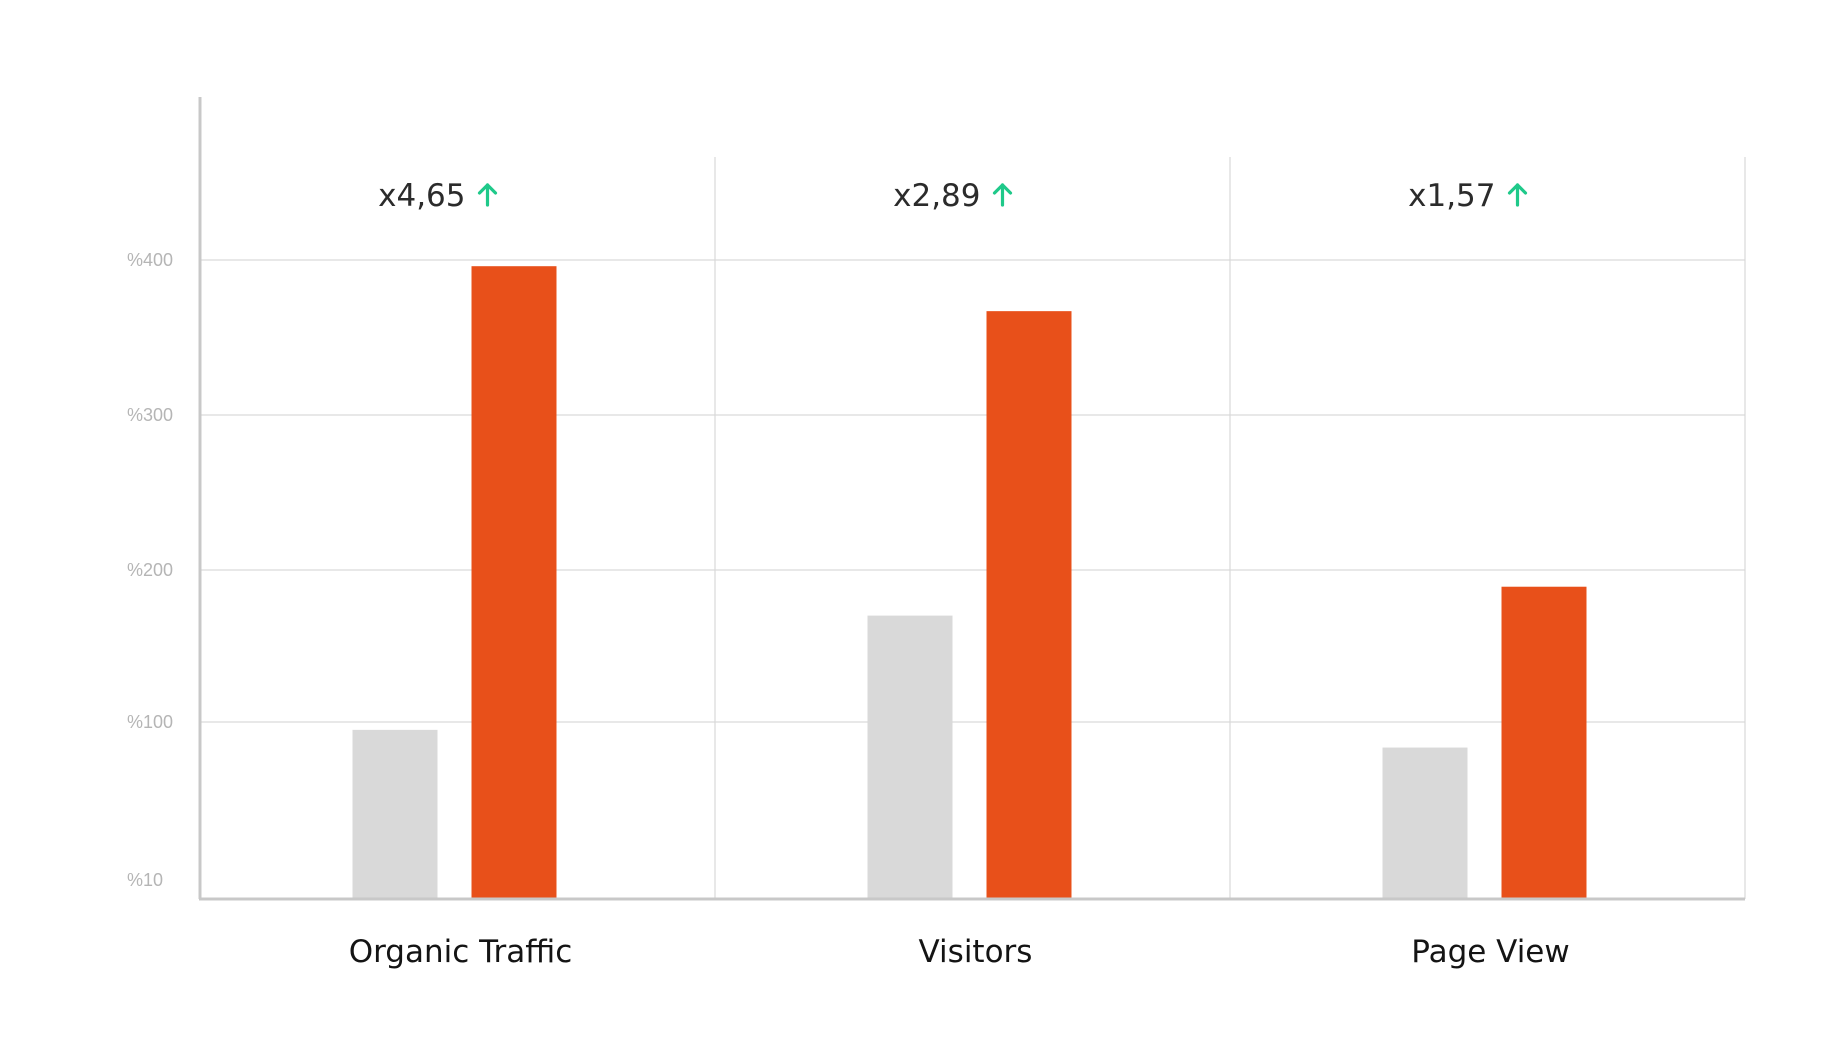  What do you see at coordinates (1490, 952) in the screenshot?
I see `category-label: Page View` at bounding box center [1490, 952].